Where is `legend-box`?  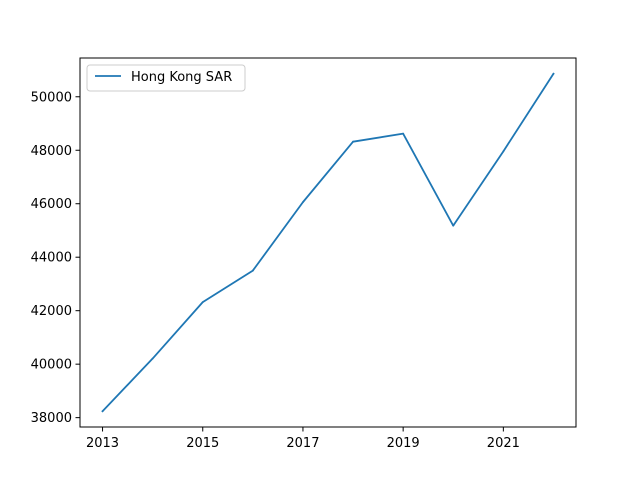 legend-box is located at coordinates (166, 78).